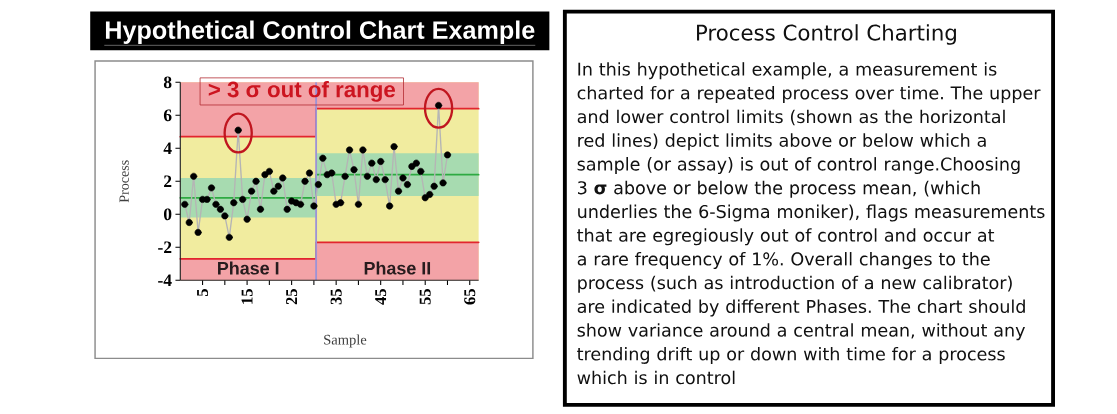 This screenshot has height=414, width=1117. What do you see at coordinates (248, 268) in the screenshot?
I see `band-label: Phase I` at bounding box center [248, 268].